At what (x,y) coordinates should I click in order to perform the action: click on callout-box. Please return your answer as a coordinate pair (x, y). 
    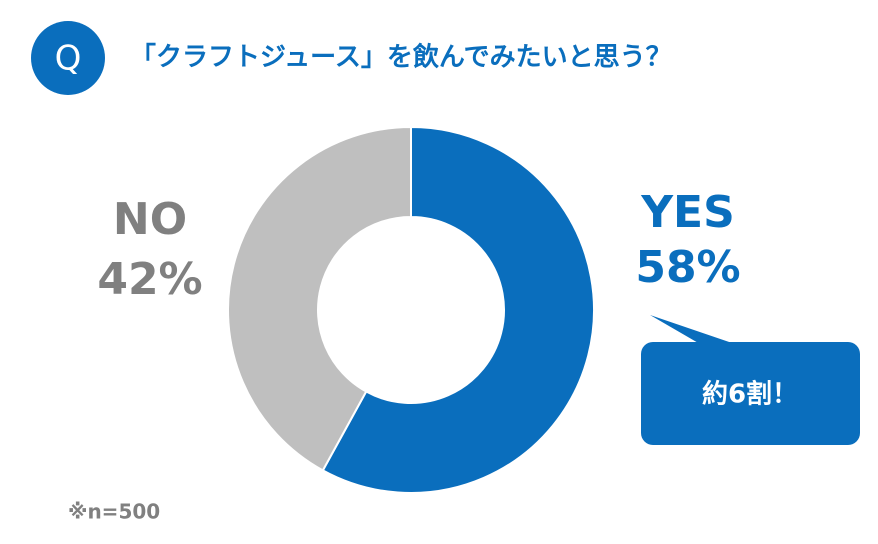
    Looking at the image, I should click on (750, 393).